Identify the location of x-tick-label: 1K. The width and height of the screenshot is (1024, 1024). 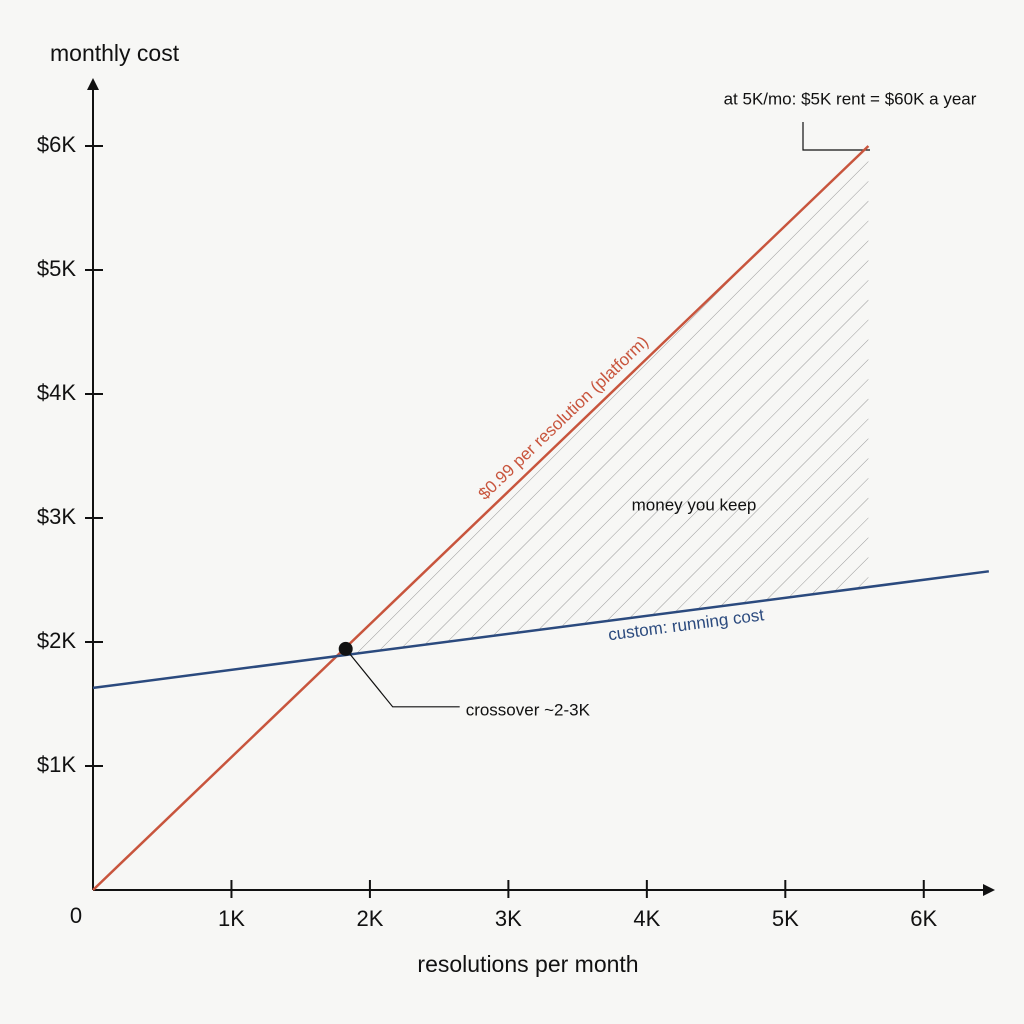
(231, 918).